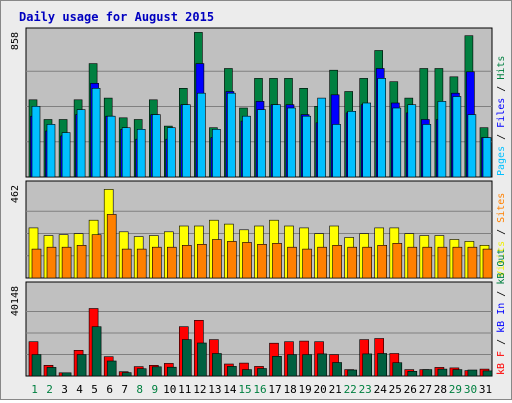 The height and width of the screenshot is (403, 512). I want to click on x-tick-label: 13, so click(214, 389).